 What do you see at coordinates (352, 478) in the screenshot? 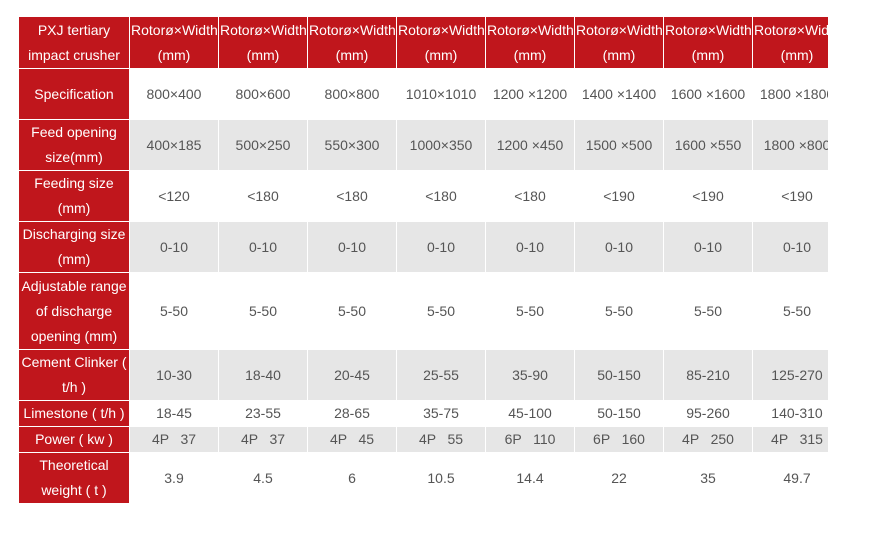
I see `table-cell: 6` at bounding box center [352, 478].